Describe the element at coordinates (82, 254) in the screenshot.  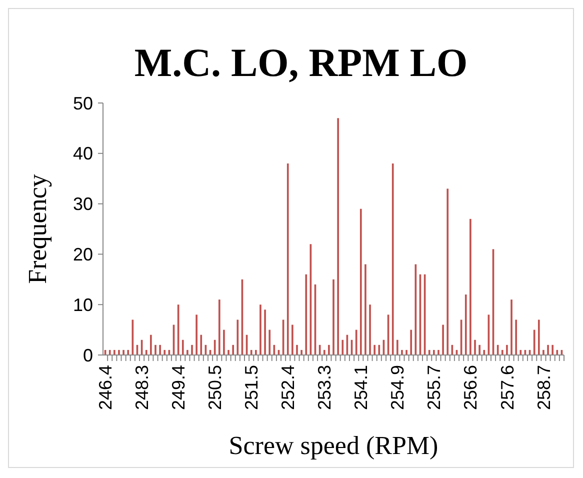
I see `y-tick-label: 20` at that location.